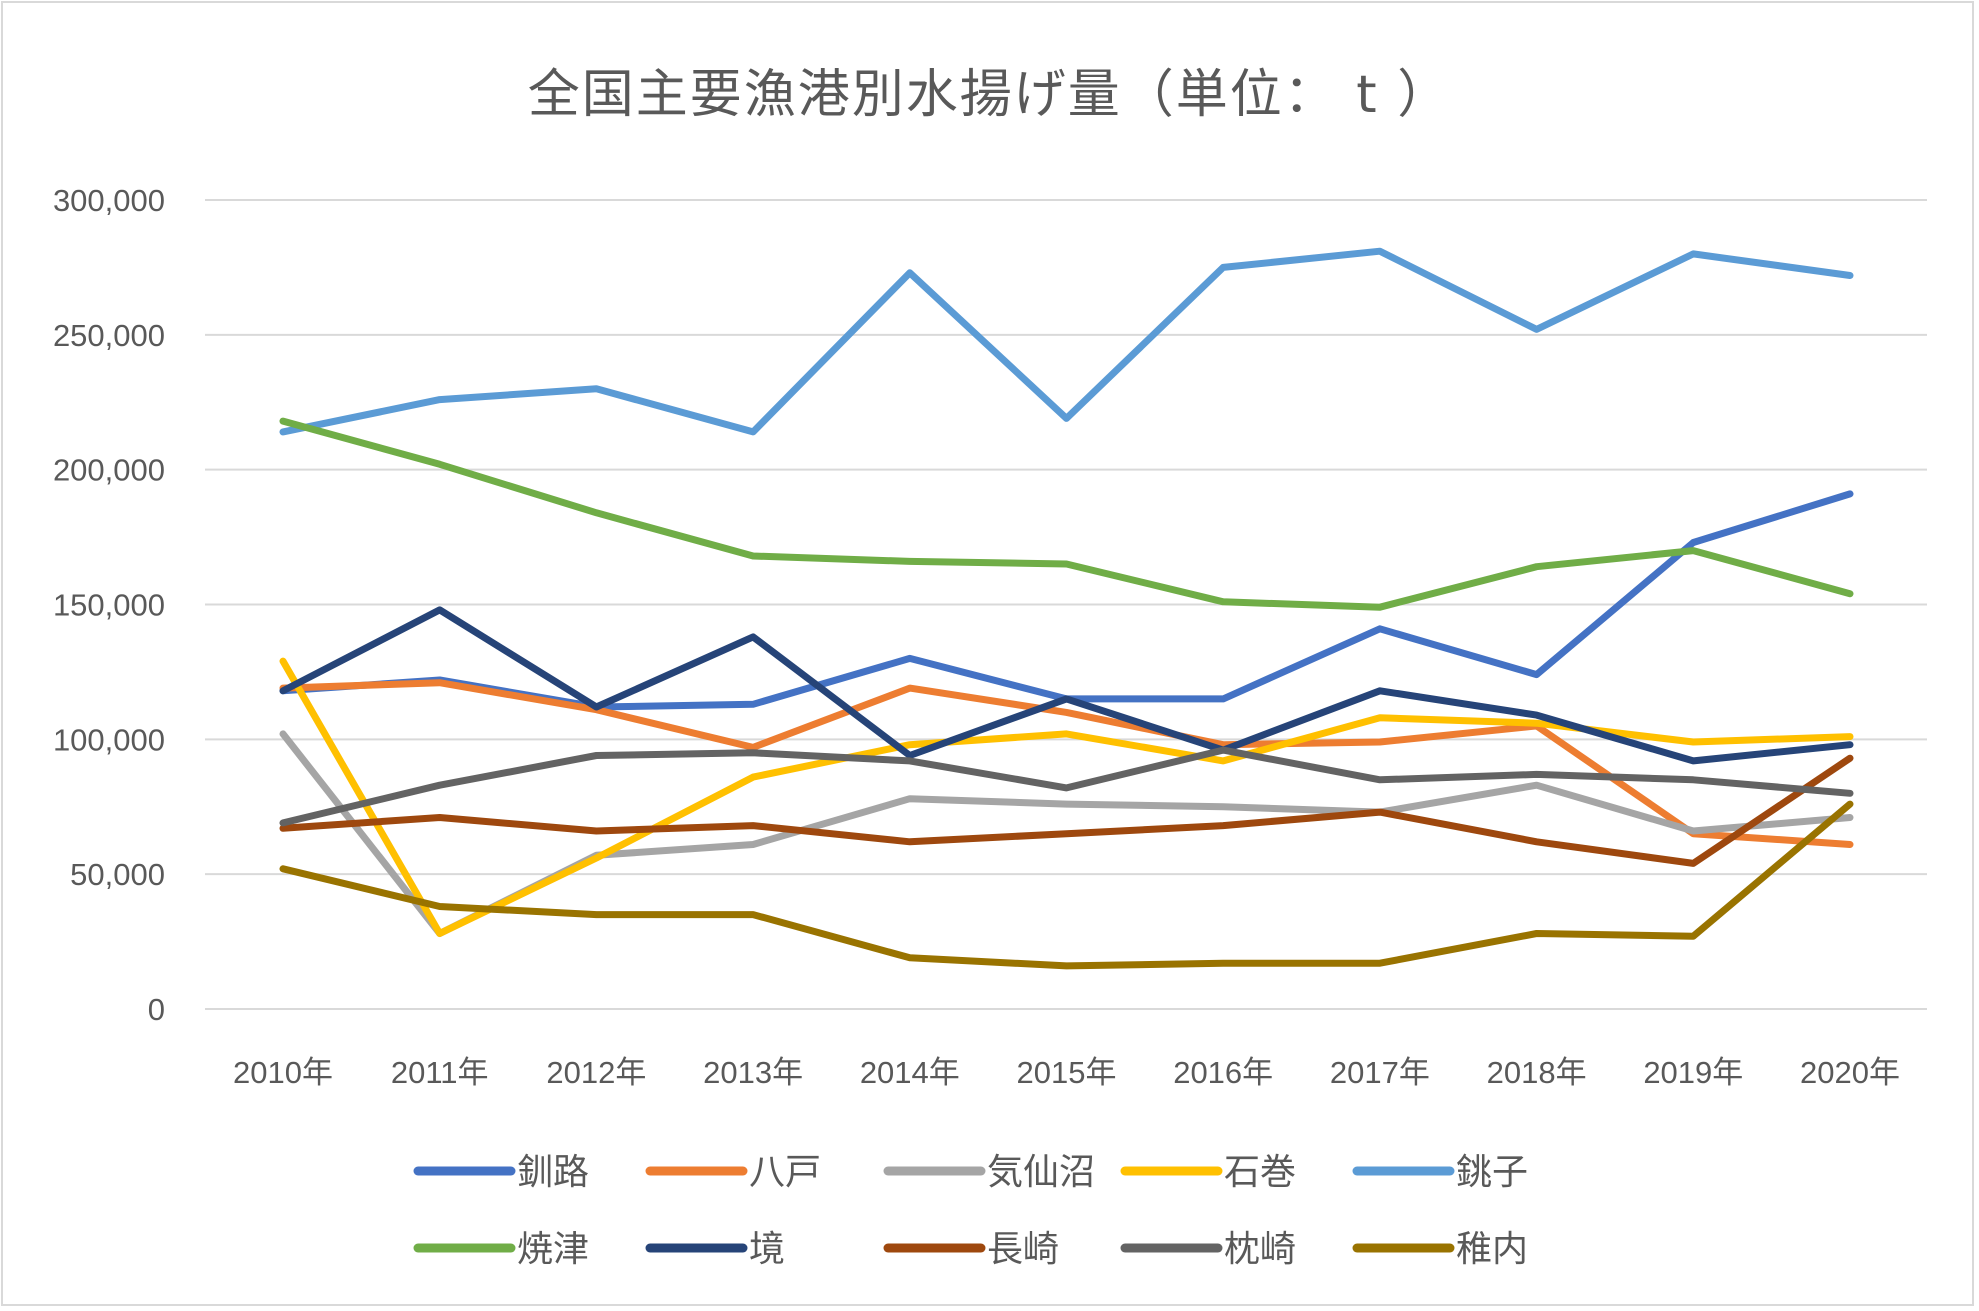 The height and width of the screenshot is (1311, 1979). What do you see at coordinates (971, 1249) in the screenshot?
I see `legend-item: 長崎` at bounding box center [971, 1249].